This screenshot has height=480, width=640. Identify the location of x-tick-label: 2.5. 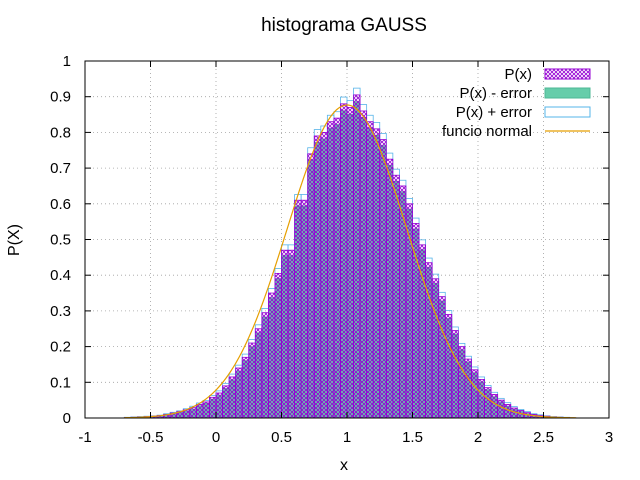
(543, 437).